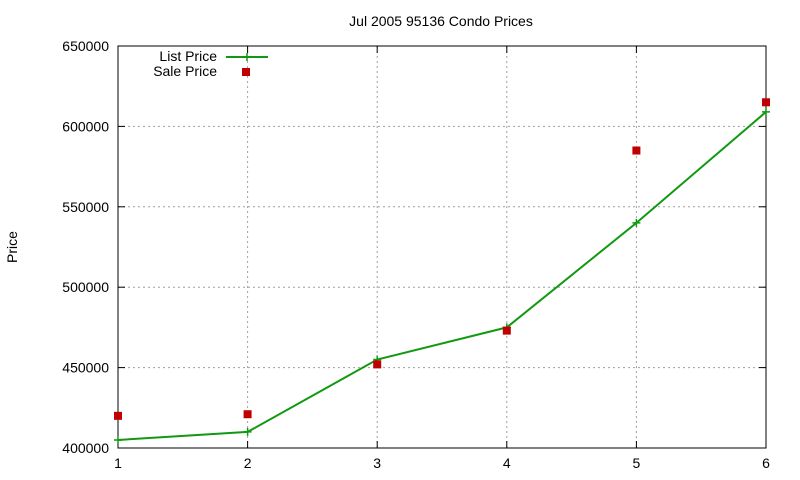  Describe the element at coordinates (441, 21) in the screenshot. I see `chart-title: Jul 2005 95136 Condo Prices` at that location.